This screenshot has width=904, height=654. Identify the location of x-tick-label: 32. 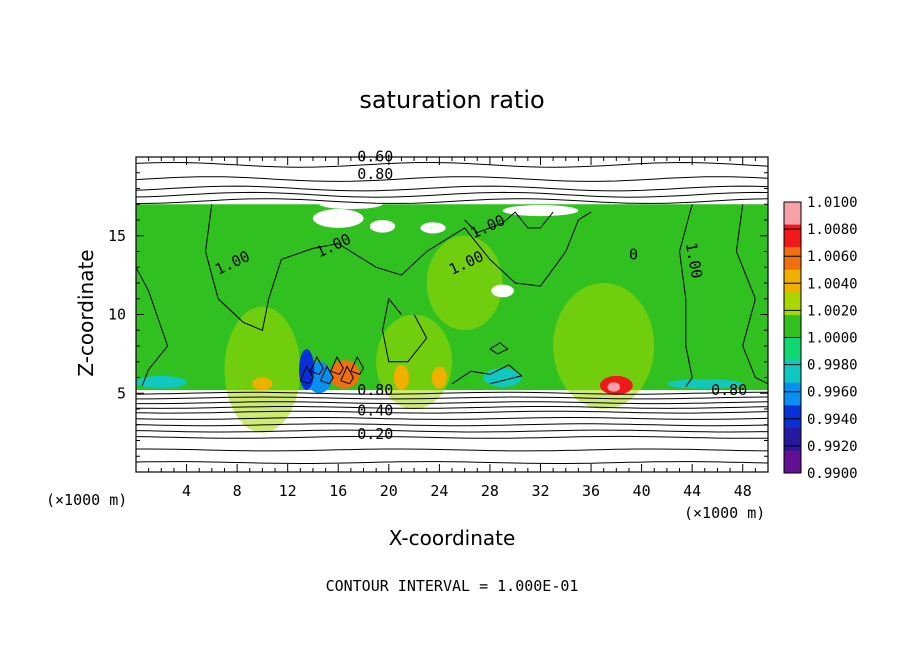
(540, 491).